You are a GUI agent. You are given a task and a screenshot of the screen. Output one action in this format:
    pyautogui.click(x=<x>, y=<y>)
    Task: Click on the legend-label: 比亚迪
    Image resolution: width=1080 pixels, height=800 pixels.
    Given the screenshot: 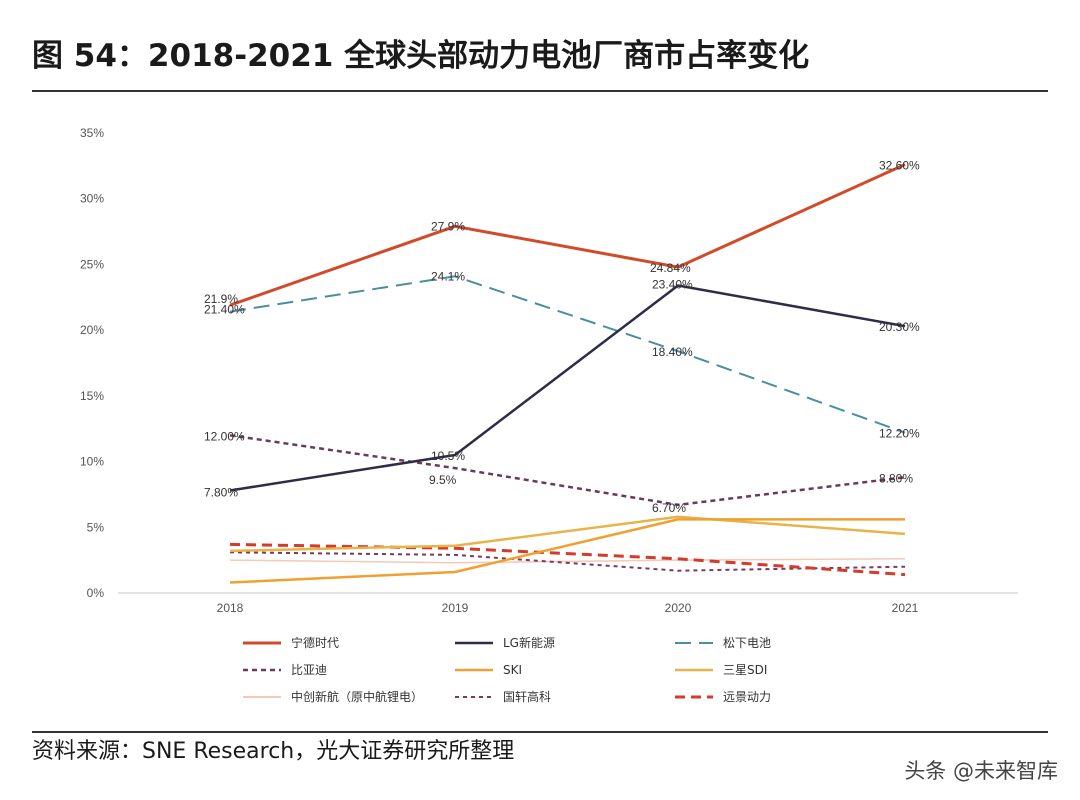 What is the action you would take?
    pyautogui.click(x=309, y=670)
    